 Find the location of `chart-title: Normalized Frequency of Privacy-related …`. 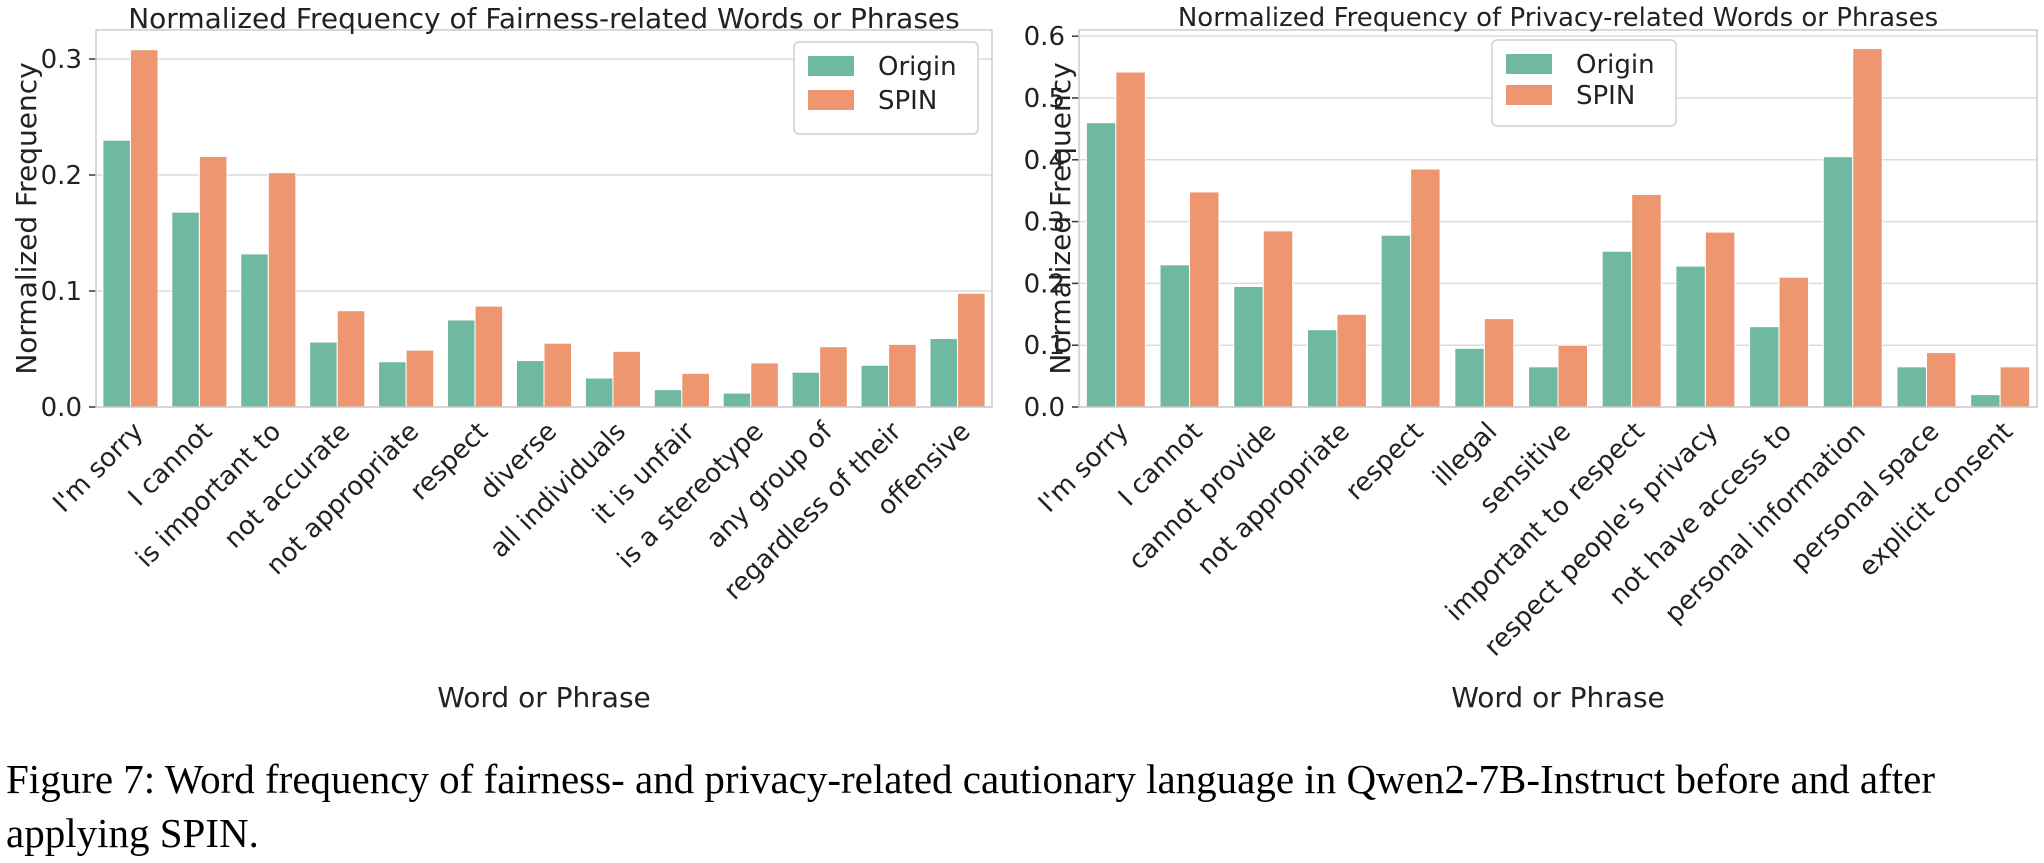

chart-title: Normalized Frequency of Privacy-related … is located at coordinates (1558, 18).